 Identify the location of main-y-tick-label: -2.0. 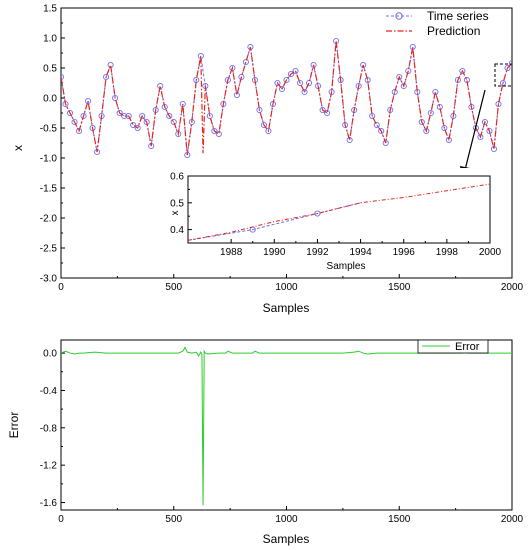
(49, 219).